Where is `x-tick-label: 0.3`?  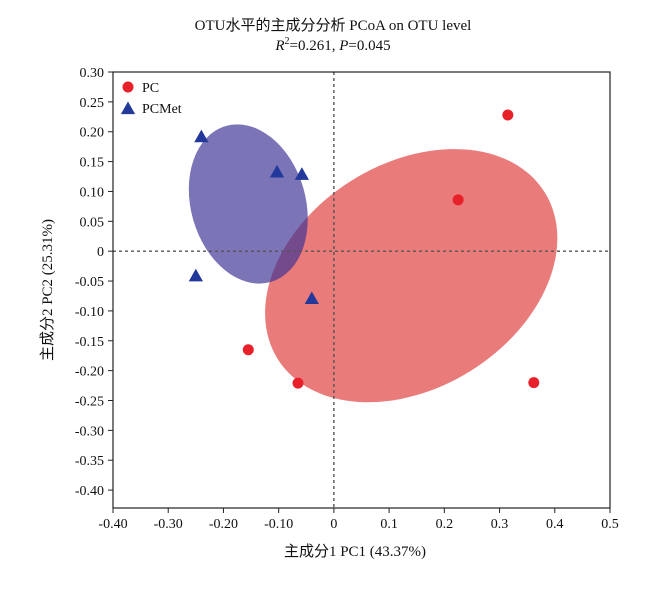 x-tick-label: 0.3 is located at coordinates (500, 524).